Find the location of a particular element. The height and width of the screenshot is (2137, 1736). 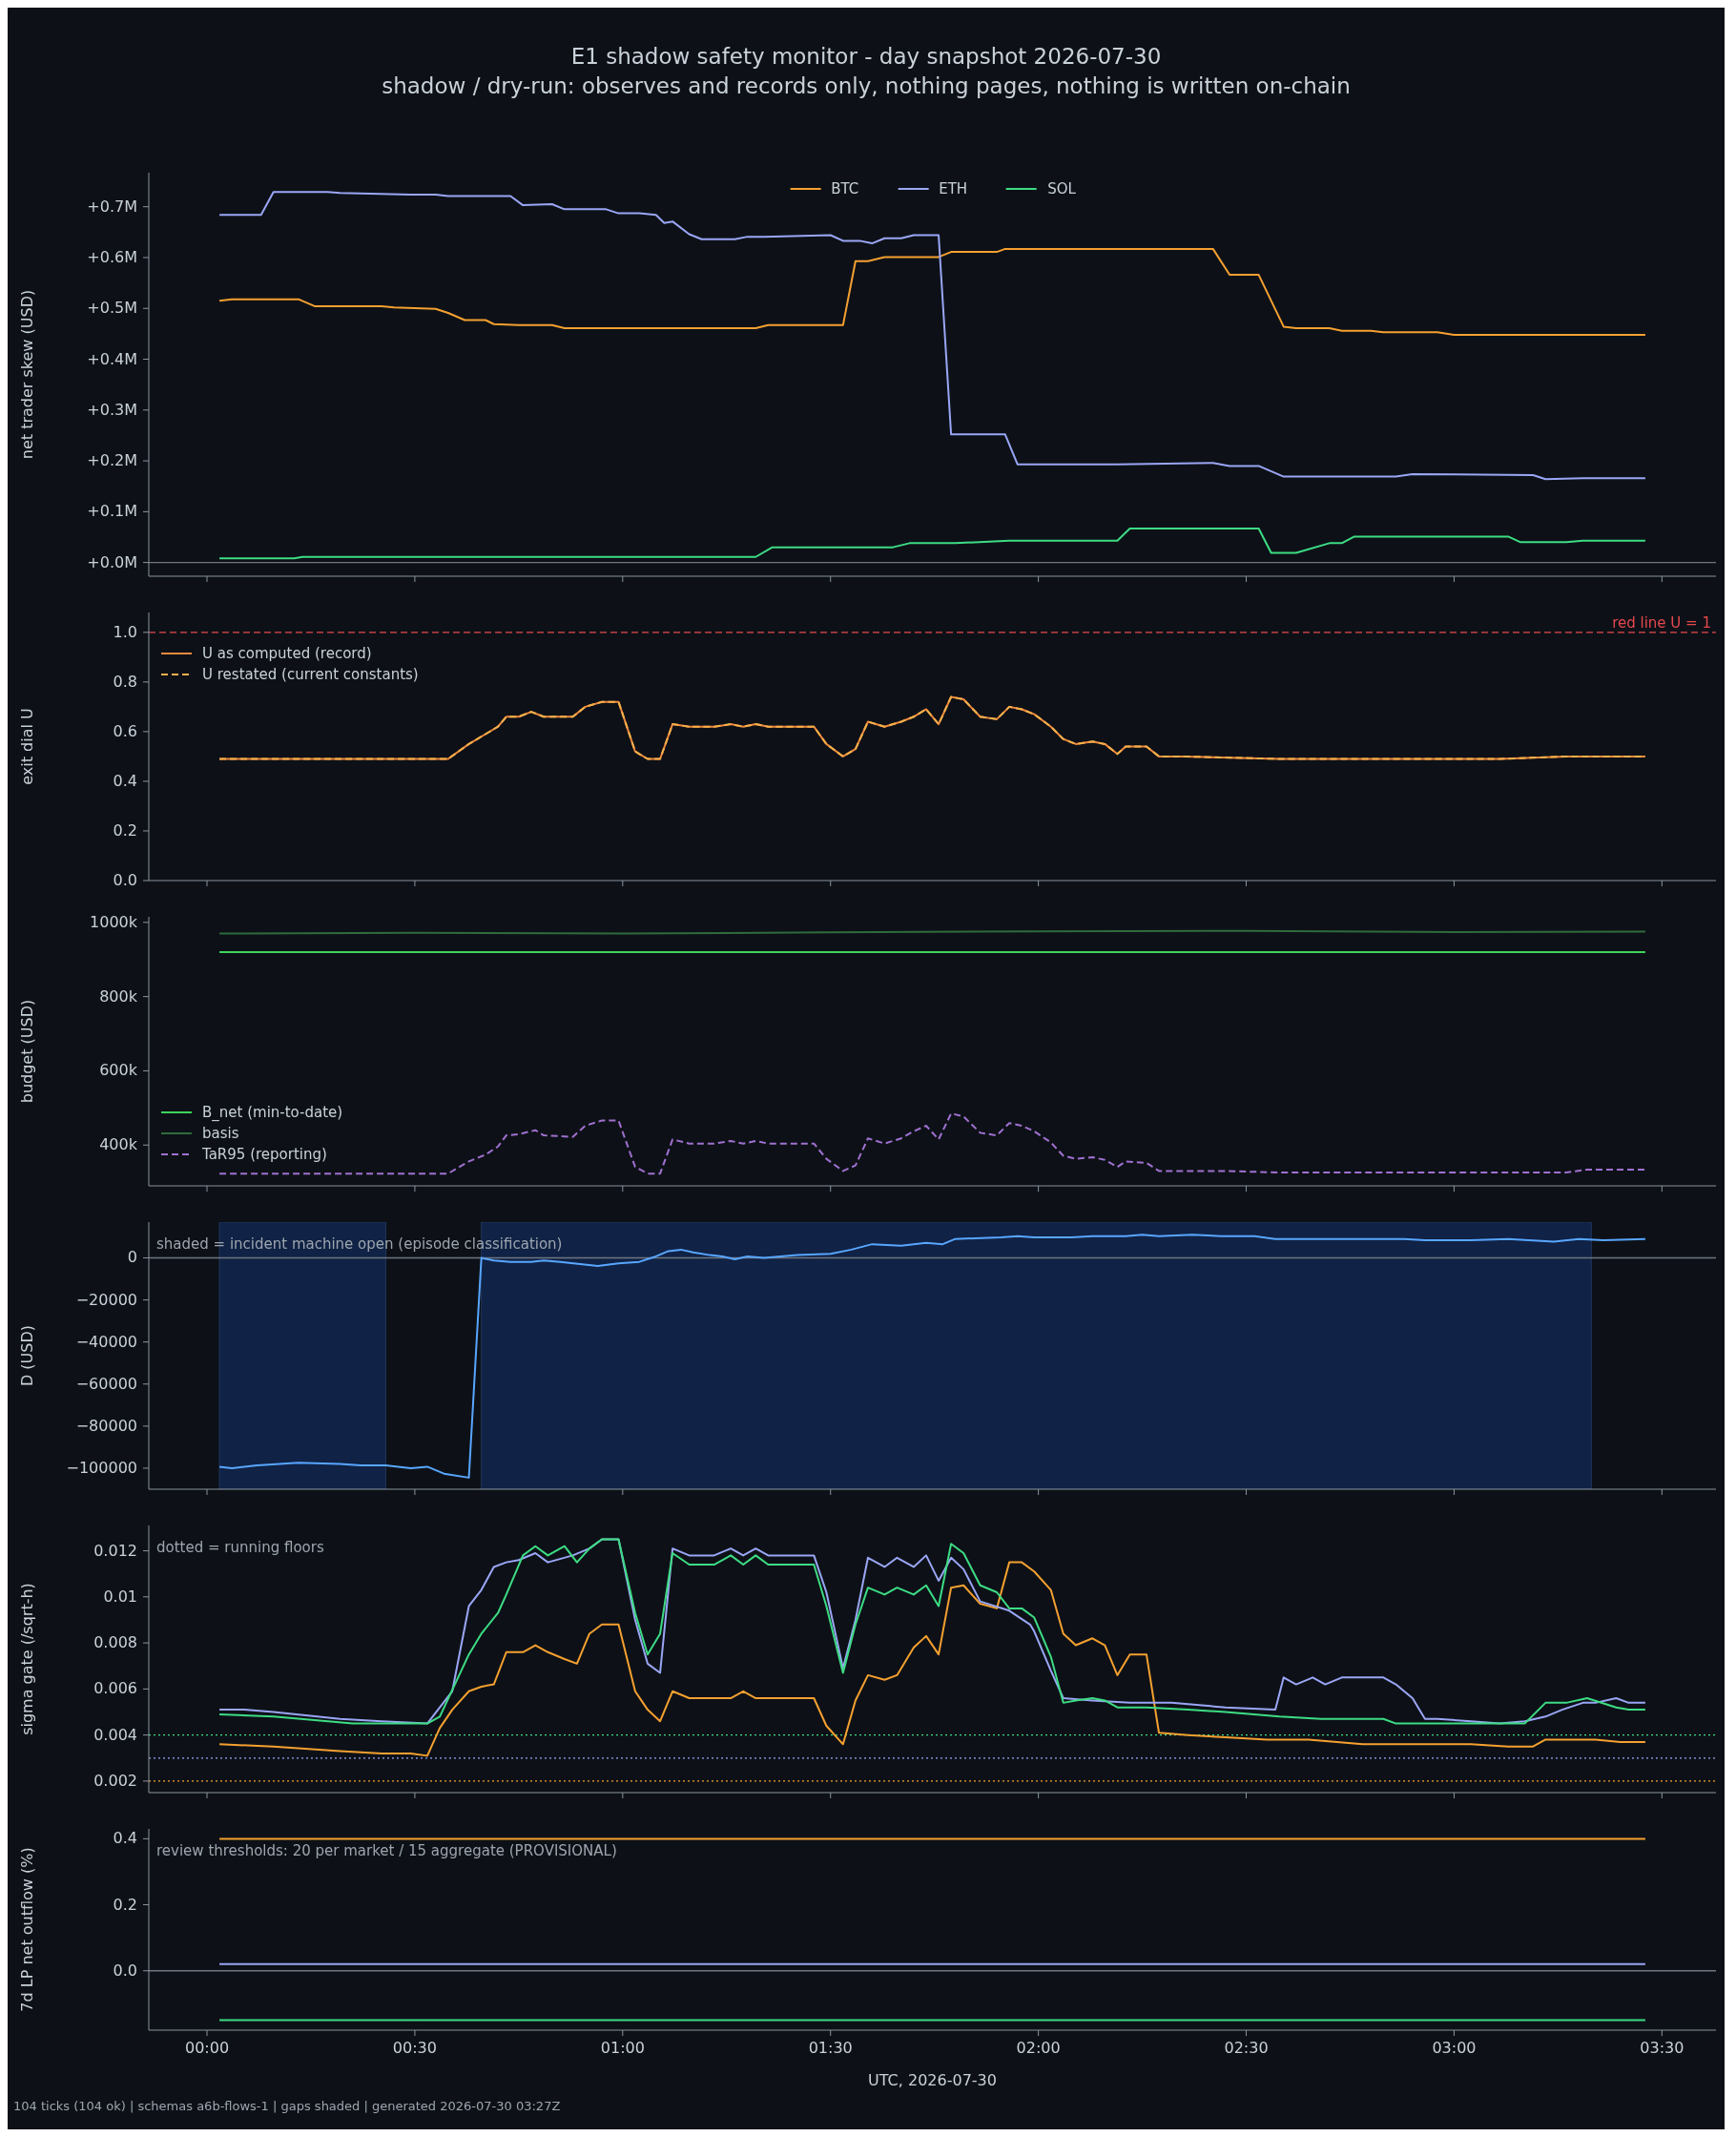

y-tick-label: +0.5M is located at coordinates (112, 308).